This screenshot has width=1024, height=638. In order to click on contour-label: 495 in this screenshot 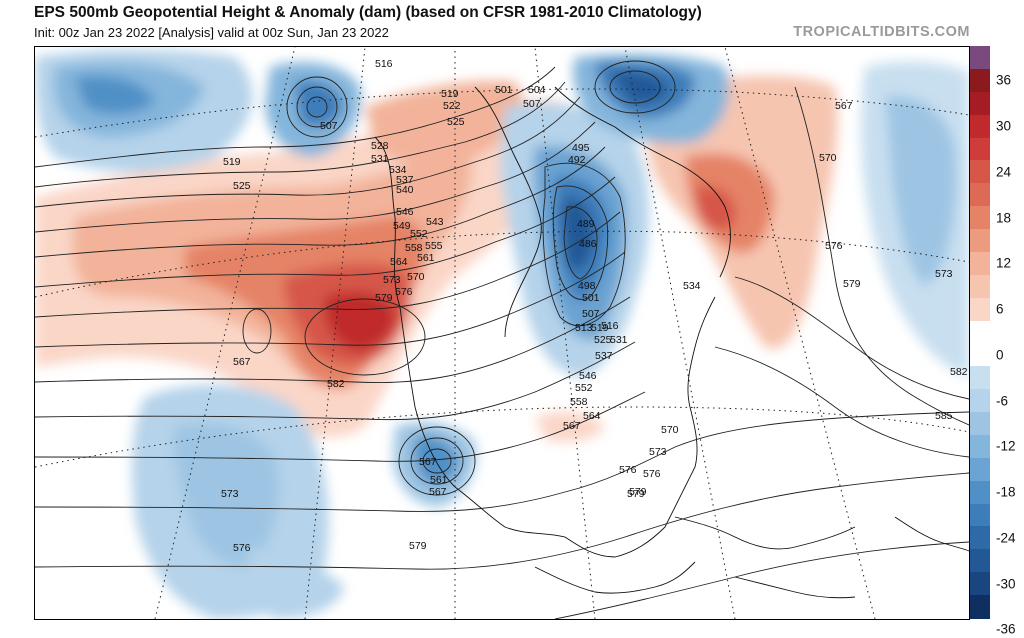, I will do `click(581, 148)`.